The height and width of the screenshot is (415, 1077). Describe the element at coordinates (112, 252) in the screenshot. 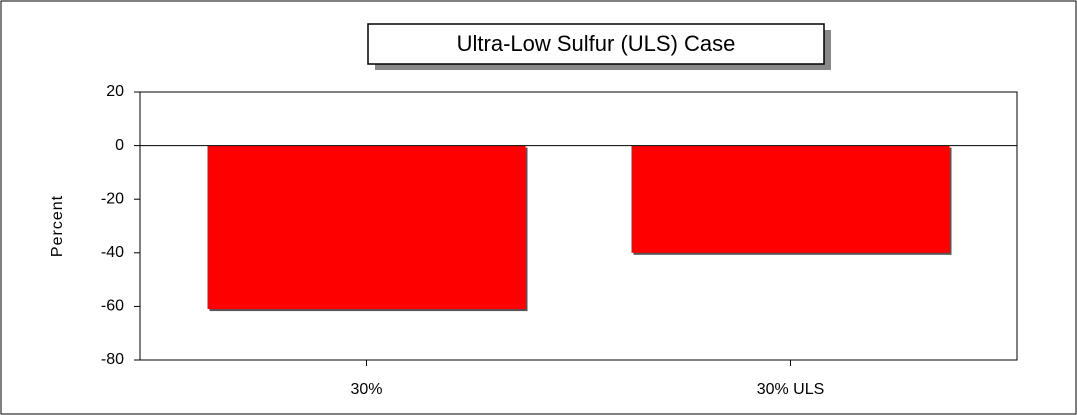

I see `y-tick-label: -40` at that location.